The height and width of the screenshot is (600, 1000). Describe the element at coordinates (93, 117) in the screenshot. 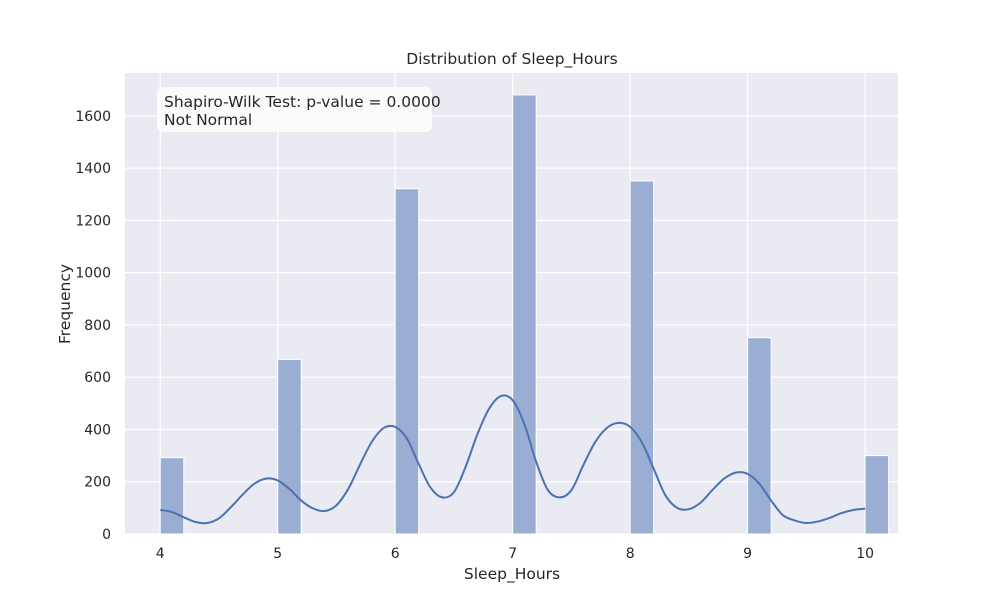

I see `y-tick-label: 1600` at that location.